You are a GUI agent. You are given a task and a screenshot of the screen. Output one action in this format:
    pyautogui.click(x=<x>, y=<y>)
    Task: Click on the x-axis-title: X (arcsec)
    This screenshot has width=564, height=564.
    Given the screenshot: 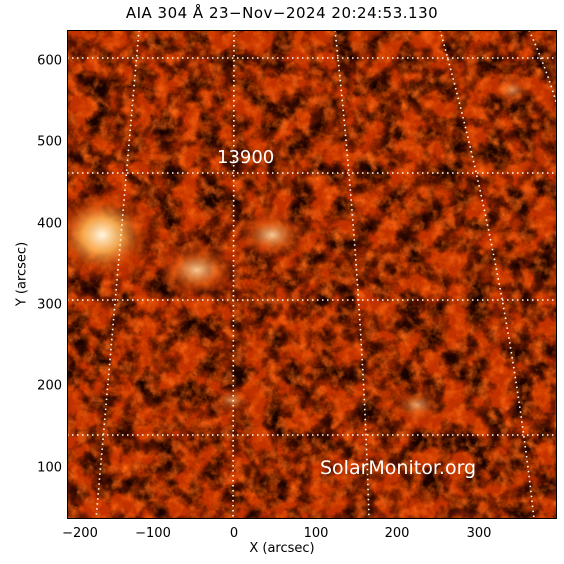 What is the action you would take?
    pyautogui.click(x=282, y=548)
    